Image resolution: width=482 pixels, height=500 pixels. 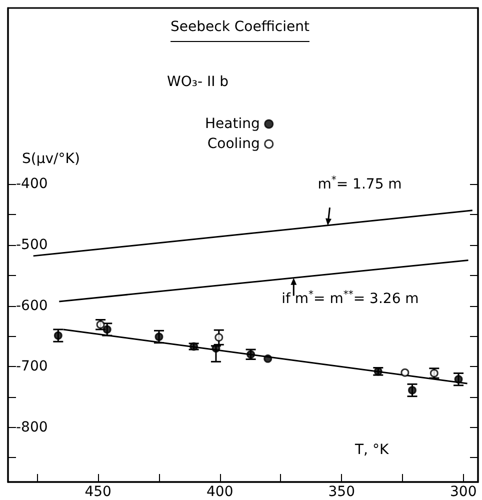 I want to click on x-tick-label: 350, so click(x=341, y=492).